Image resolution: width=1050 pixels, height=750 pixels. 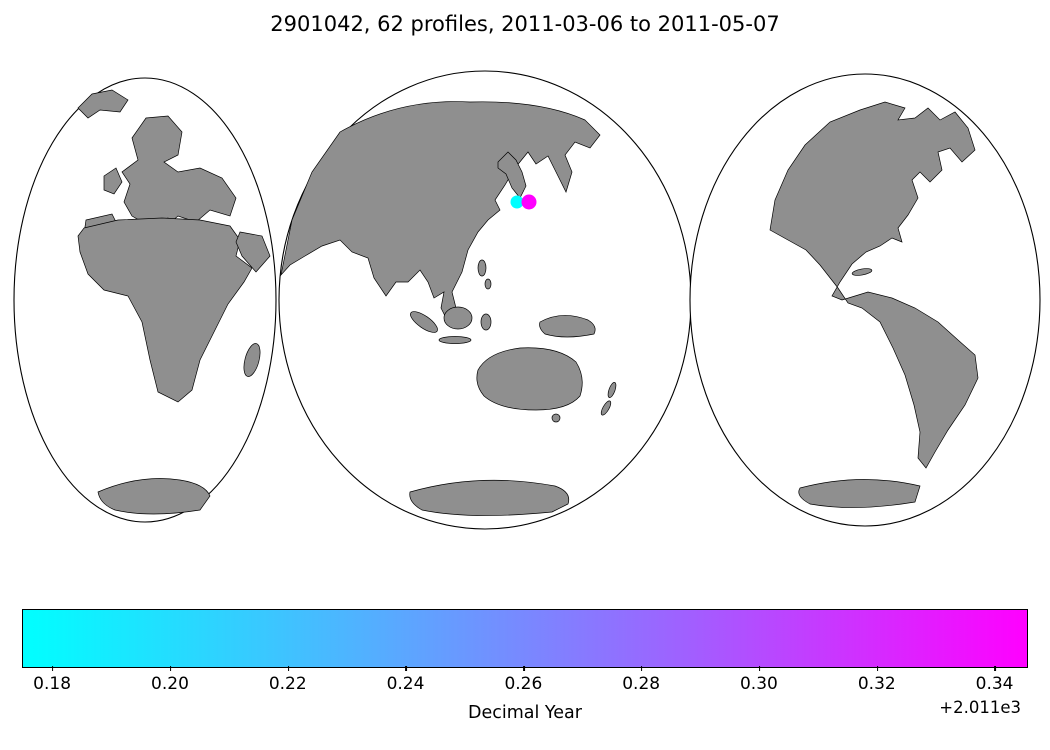 What do you see at coordinates (876, 680) in the screenshot?
I see `colorbar-tick-label: 0.32` at bounding box center [876, 680].